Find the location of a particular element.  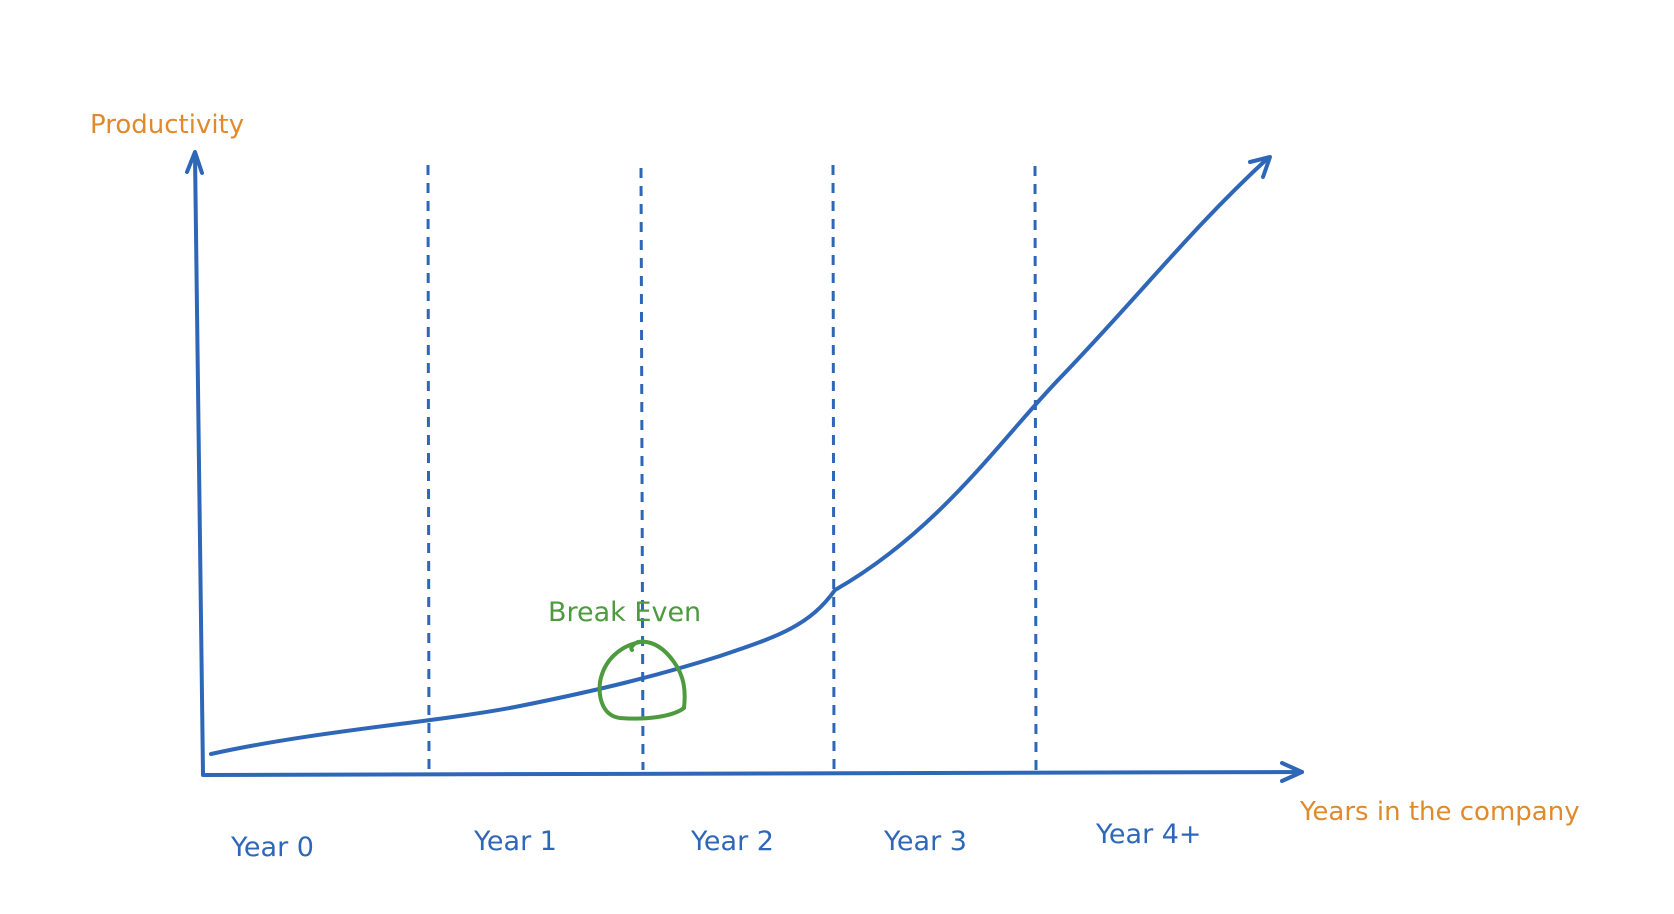

break-even-label: Break Even is located at coordinates (624, 612).